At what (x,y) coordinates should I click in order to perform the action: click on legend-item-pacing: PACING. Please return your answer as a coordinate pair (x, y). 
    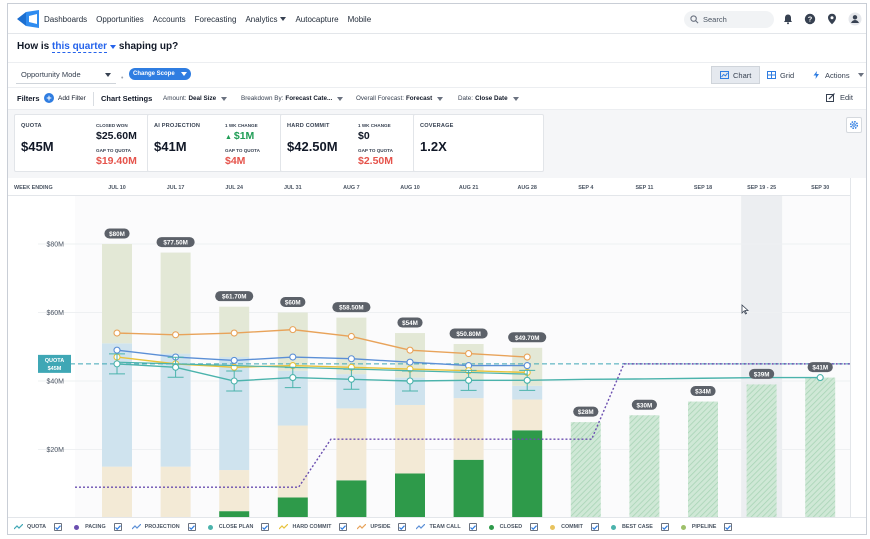
    Looking at the image, I should click on (97, 527).